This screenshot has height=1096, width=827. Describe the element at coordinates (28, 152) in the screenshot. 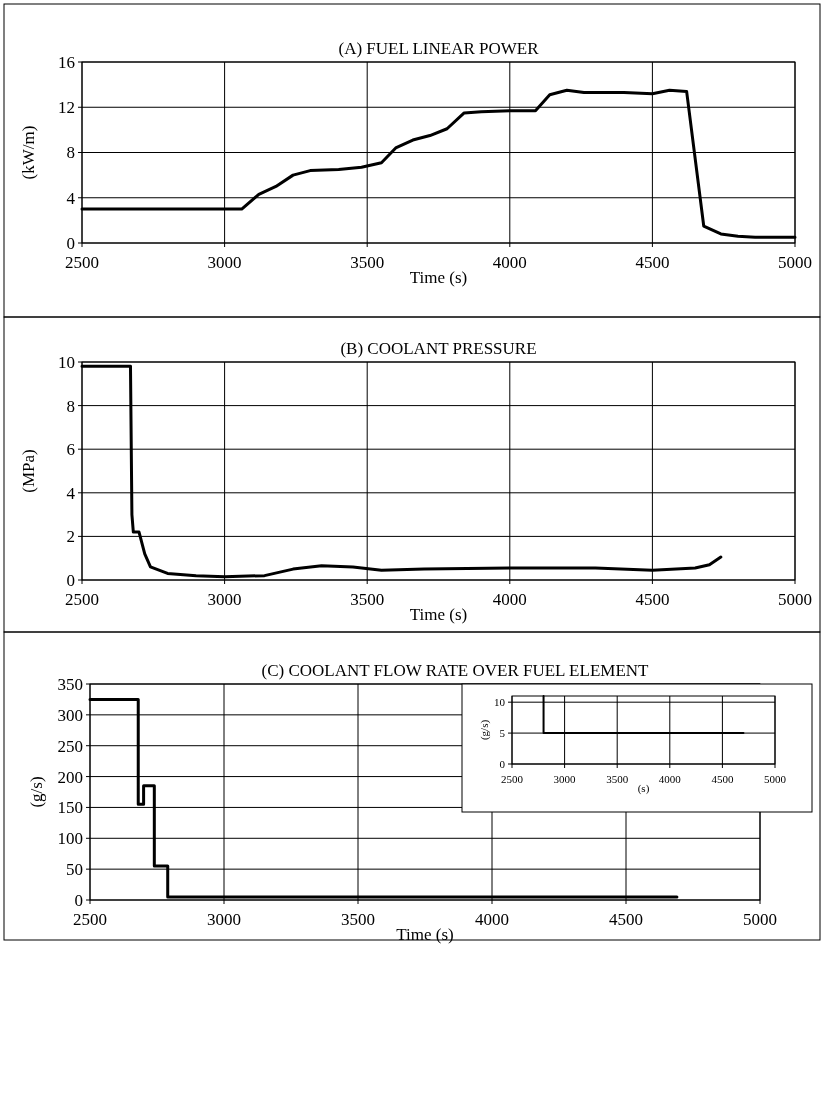

I see `y-axis-title: (kW/m)` at that location.